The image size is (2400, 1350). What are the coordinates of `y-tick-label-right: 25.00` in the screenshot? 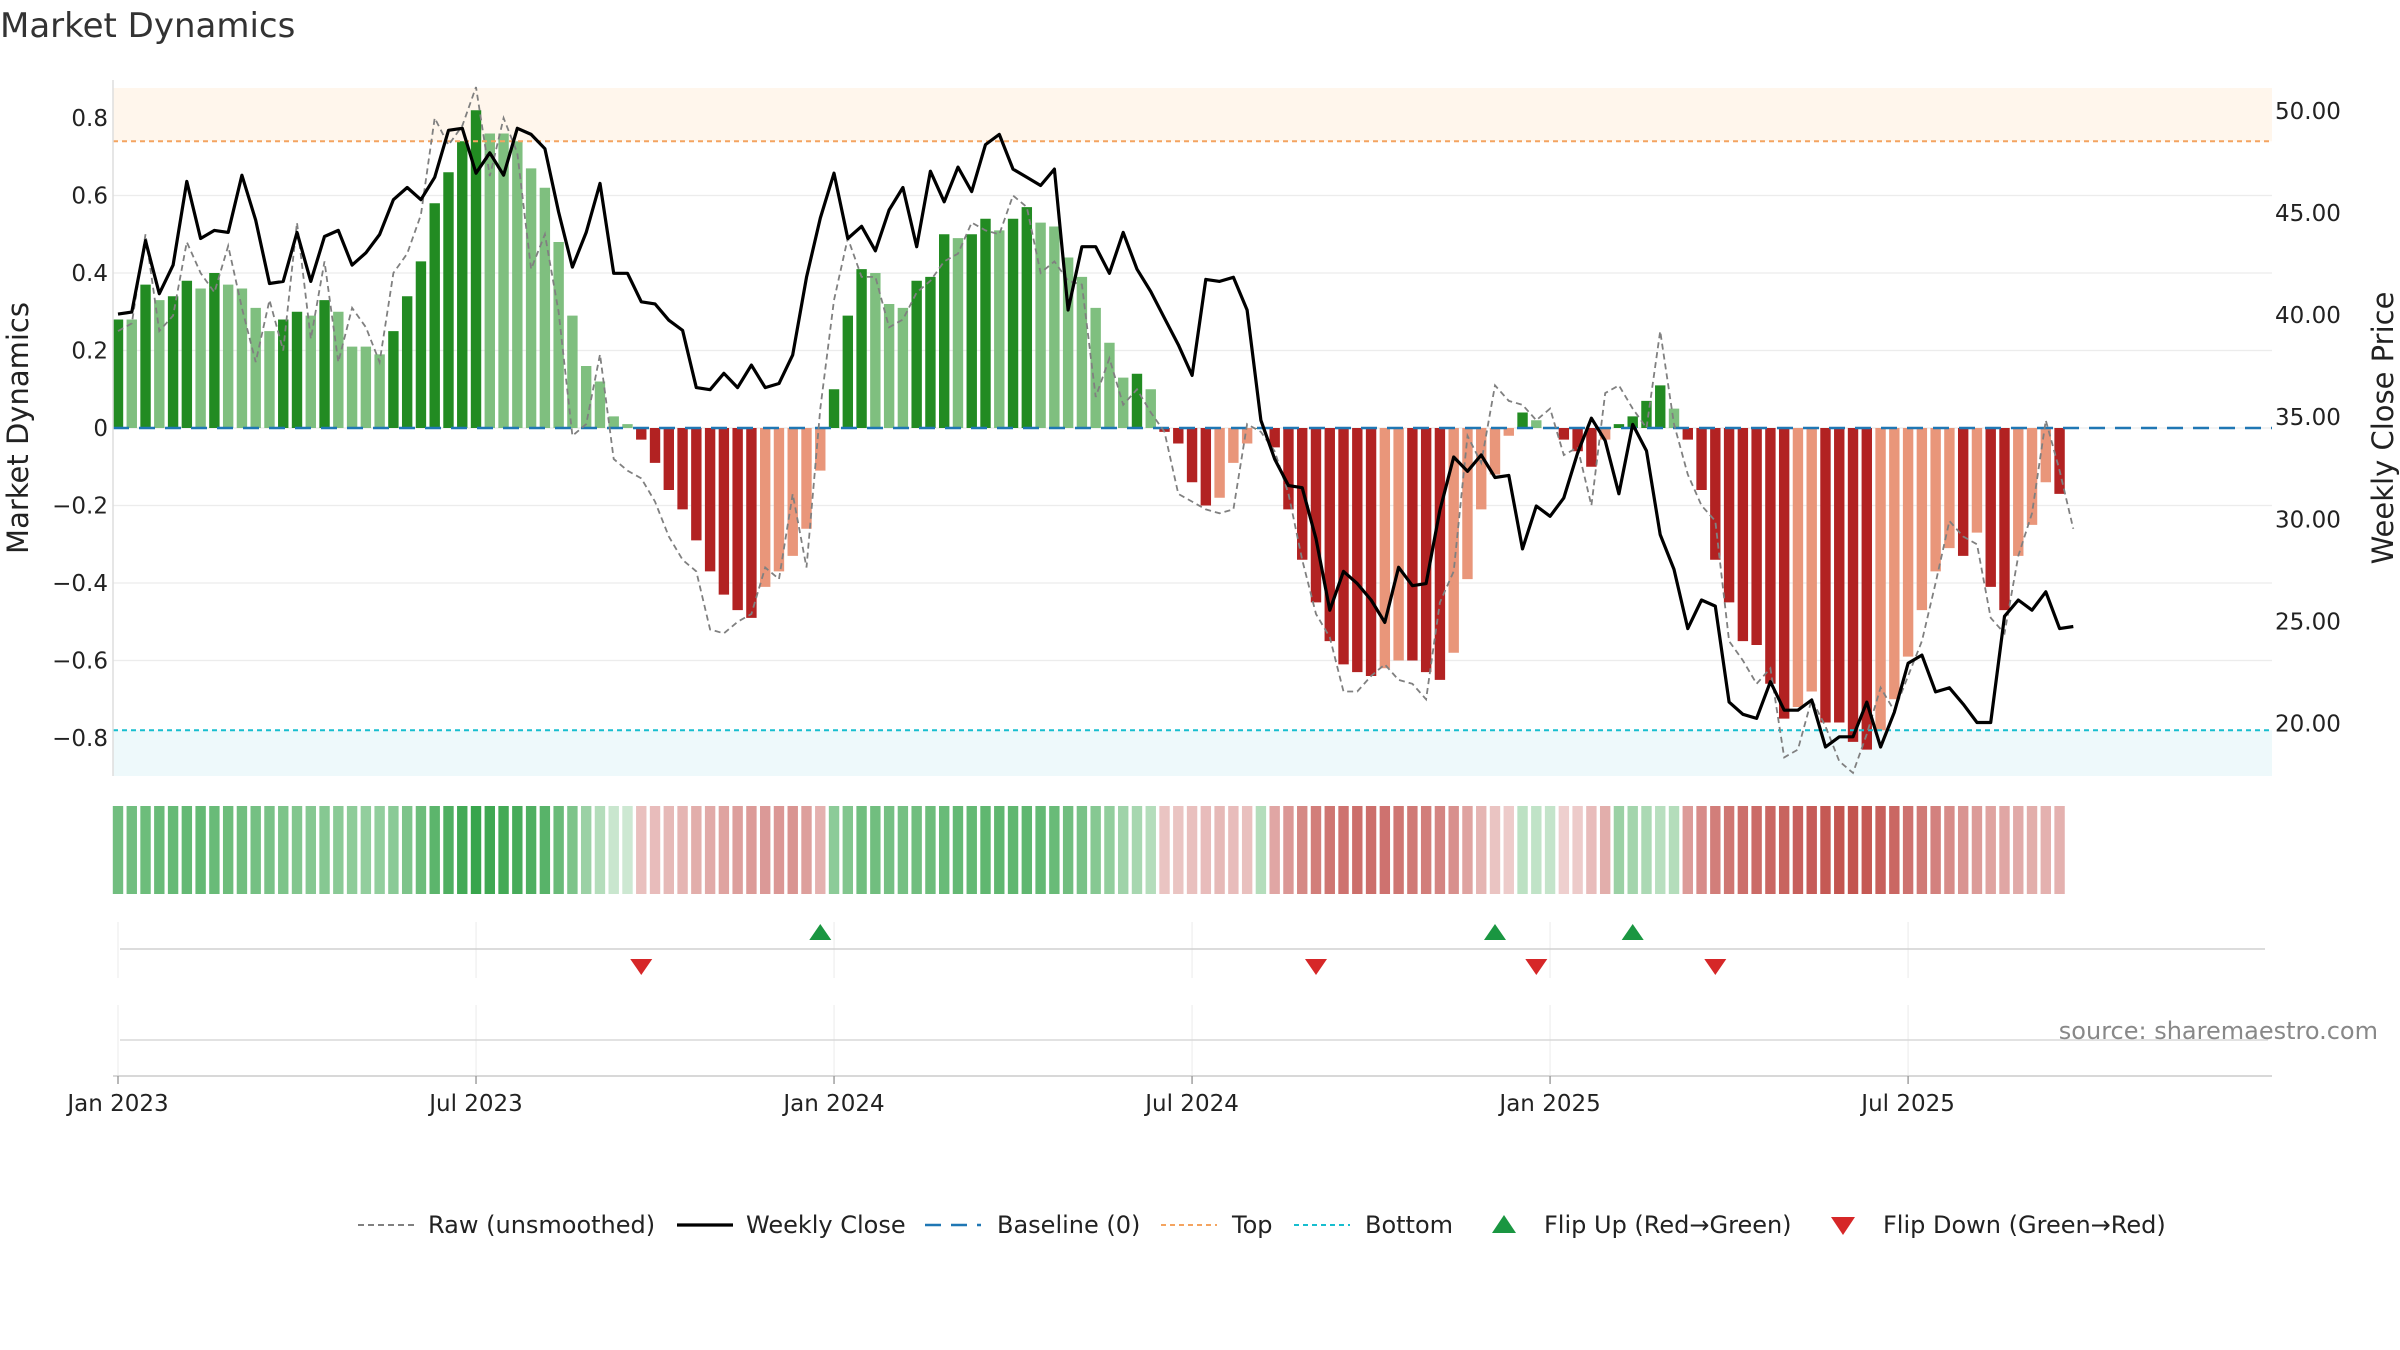 It's located at (2308, 622).